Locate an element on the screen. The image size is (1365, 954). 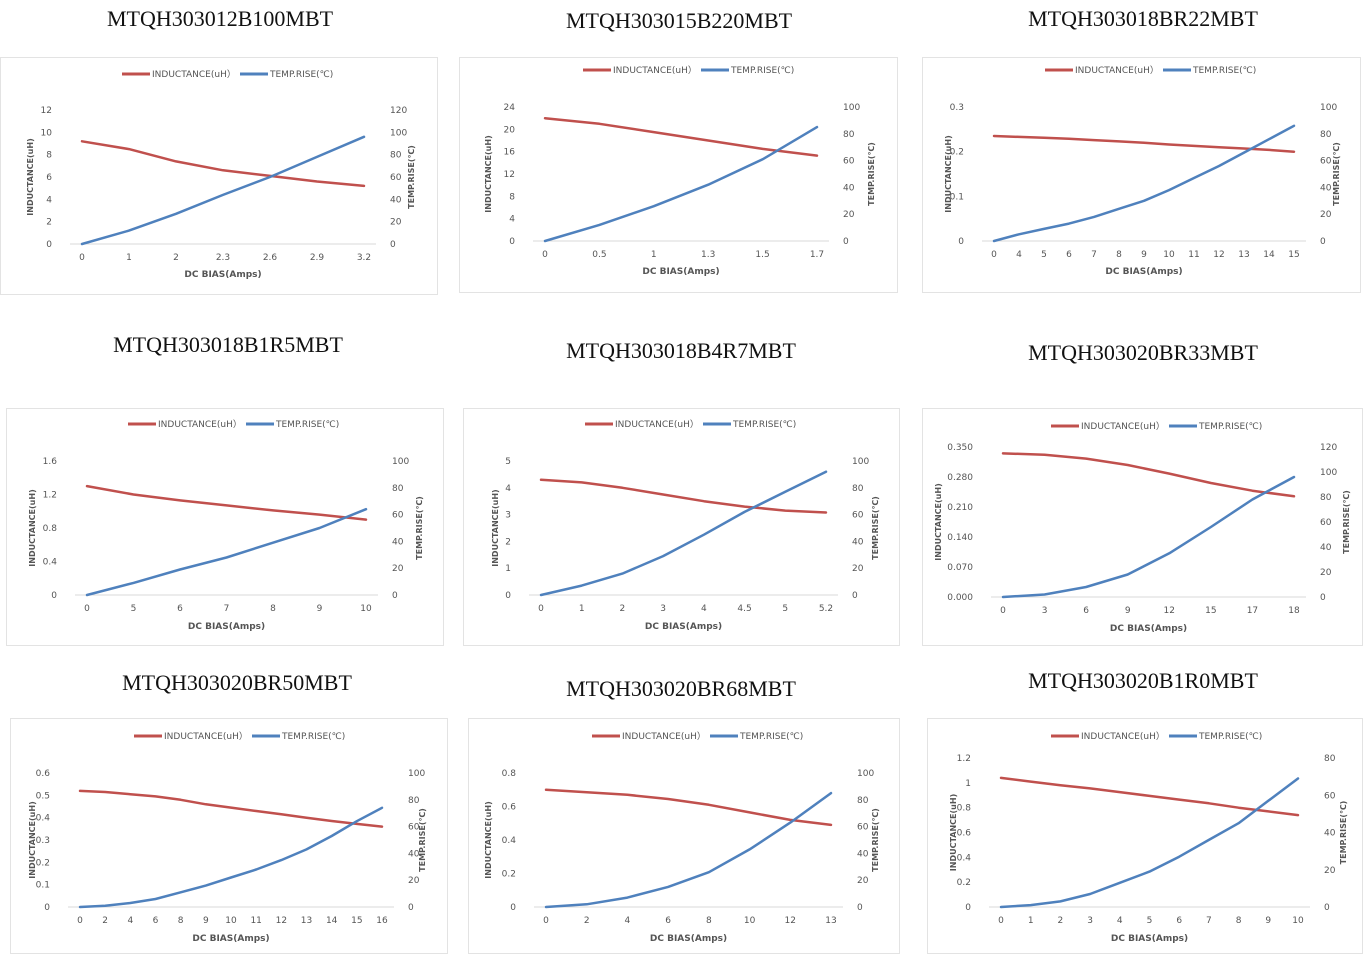
chart-title: MTQH303020BR50MBT is located at coordinates (237, 682).